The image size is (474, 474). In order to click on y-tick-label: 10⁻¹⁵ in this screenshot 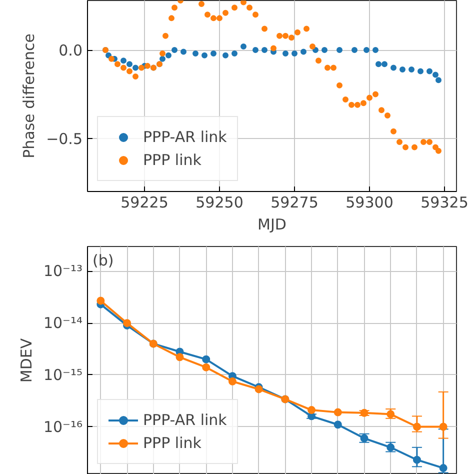, I will do `click(62, 375)`.